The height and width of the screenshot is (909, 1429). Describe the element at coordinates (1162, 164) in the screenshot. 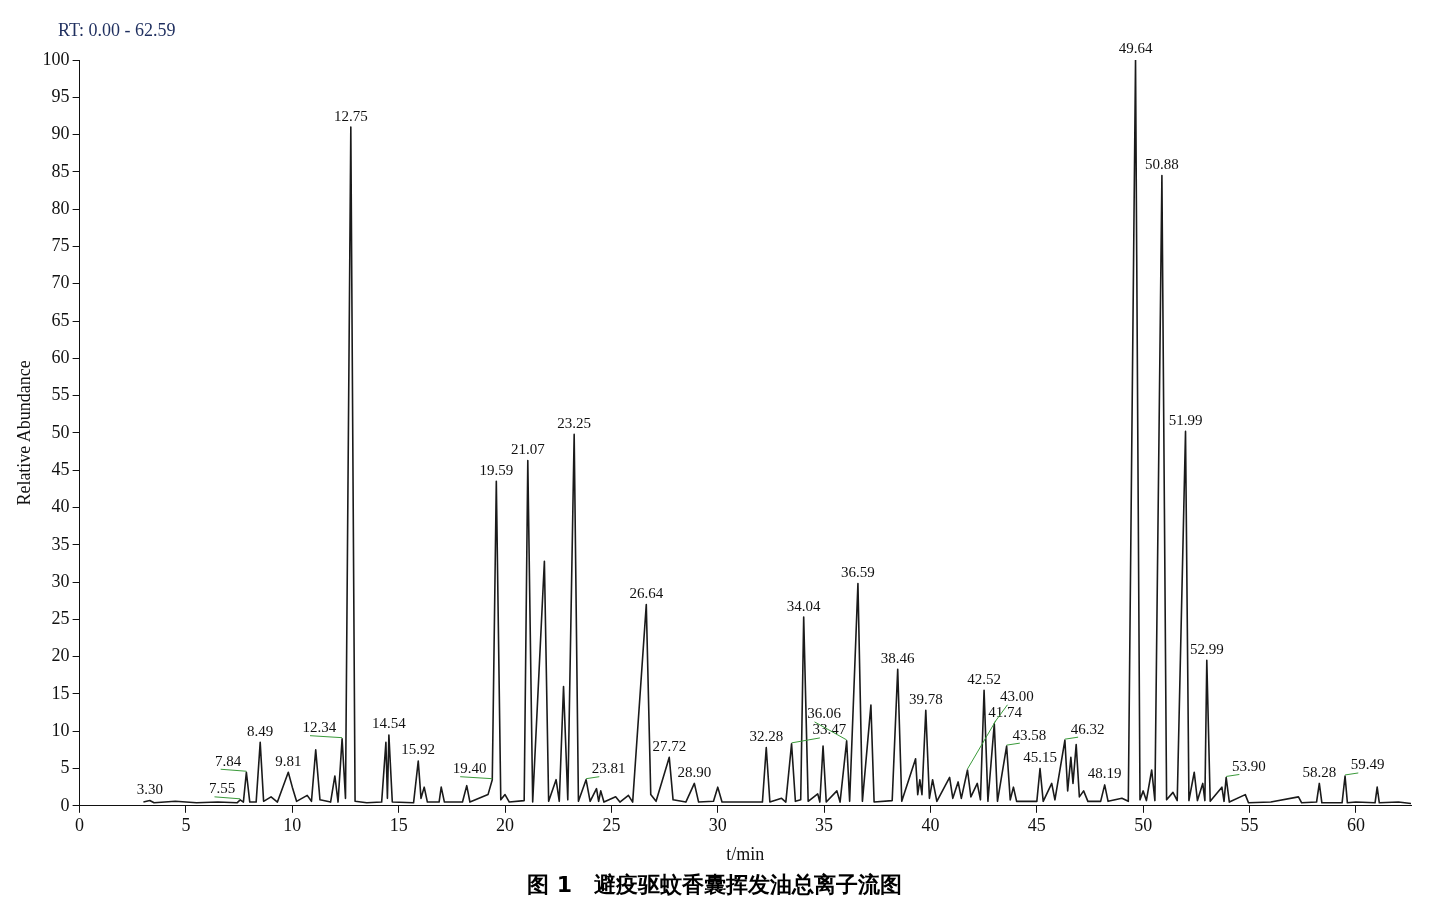

I see `annotation: 50.88` at that location.